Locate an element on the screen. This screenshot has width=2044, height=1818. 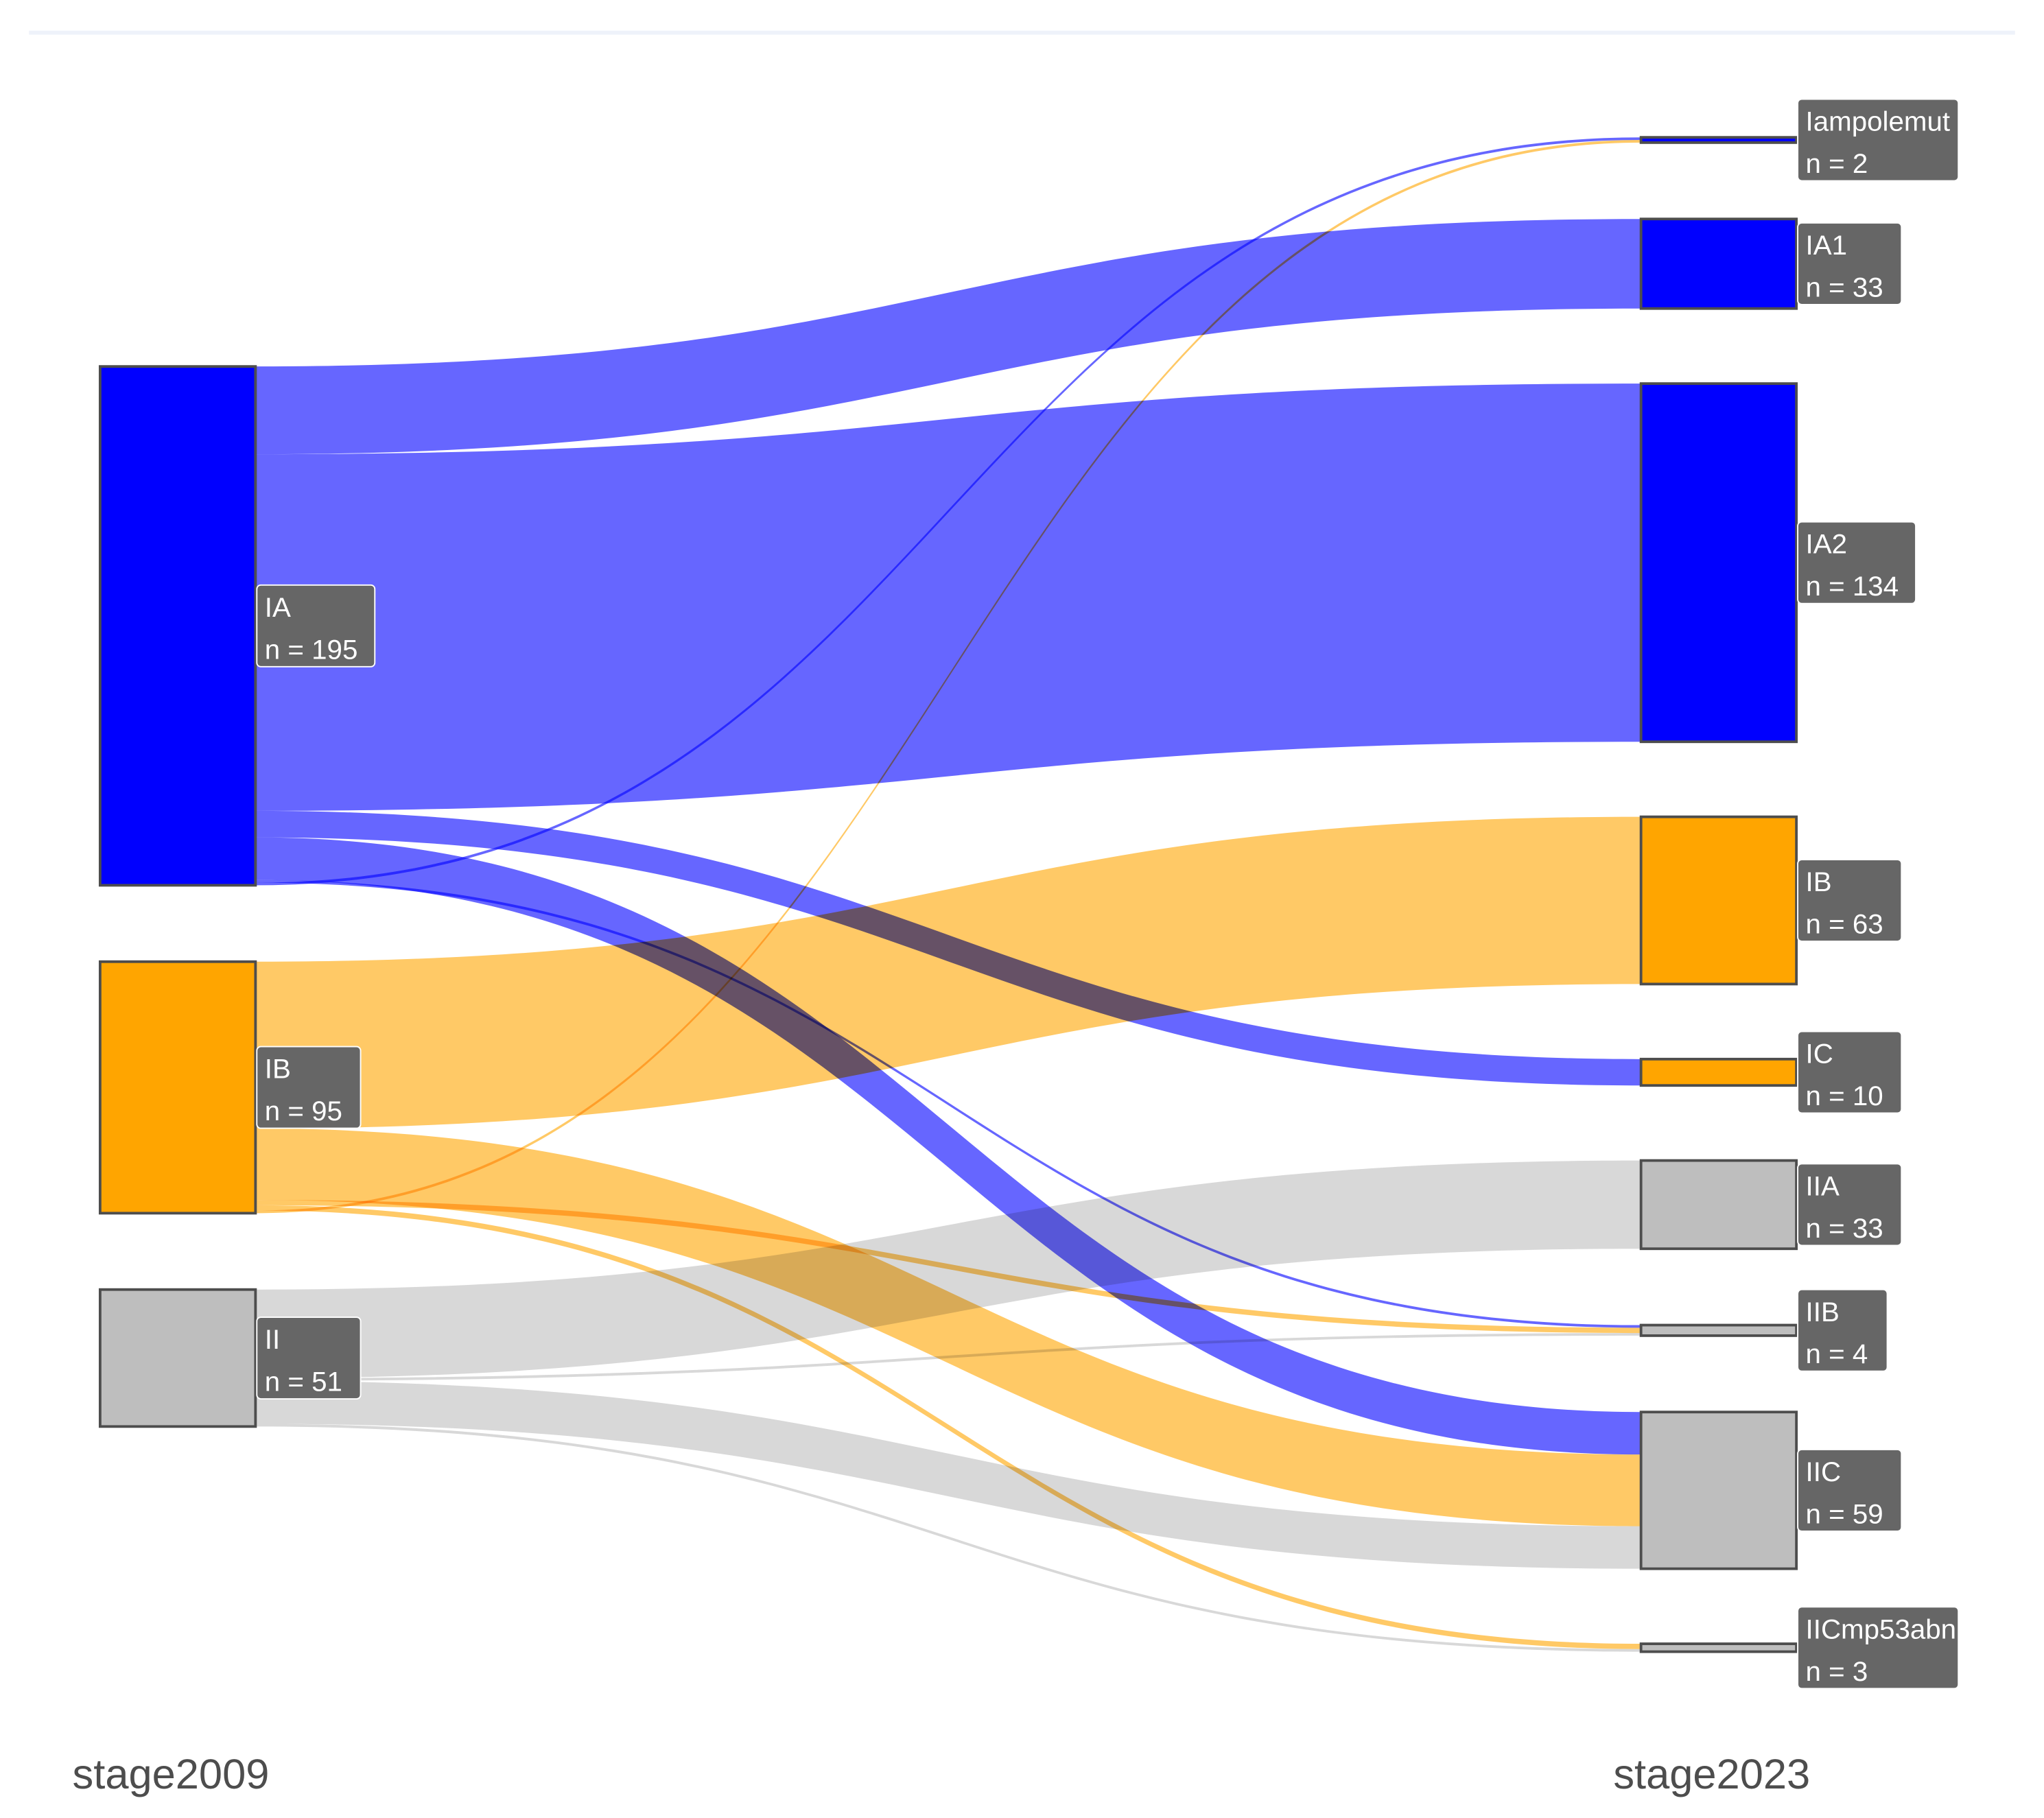
flow-II-to-IIA is located at coordinates (948, 1269).